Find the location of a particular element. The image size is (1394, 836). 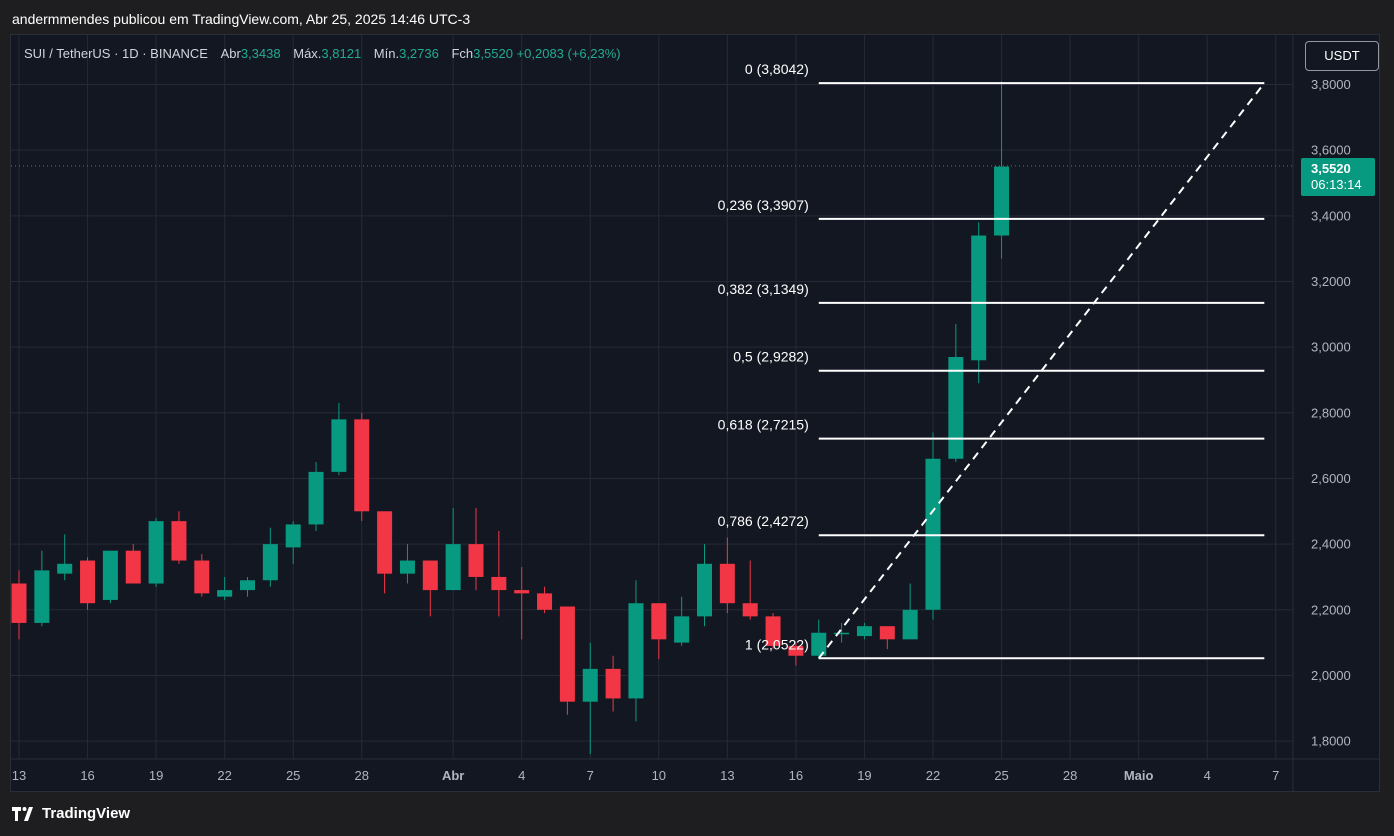

time-tick-label: 13 is located at coordinates (727, 775).